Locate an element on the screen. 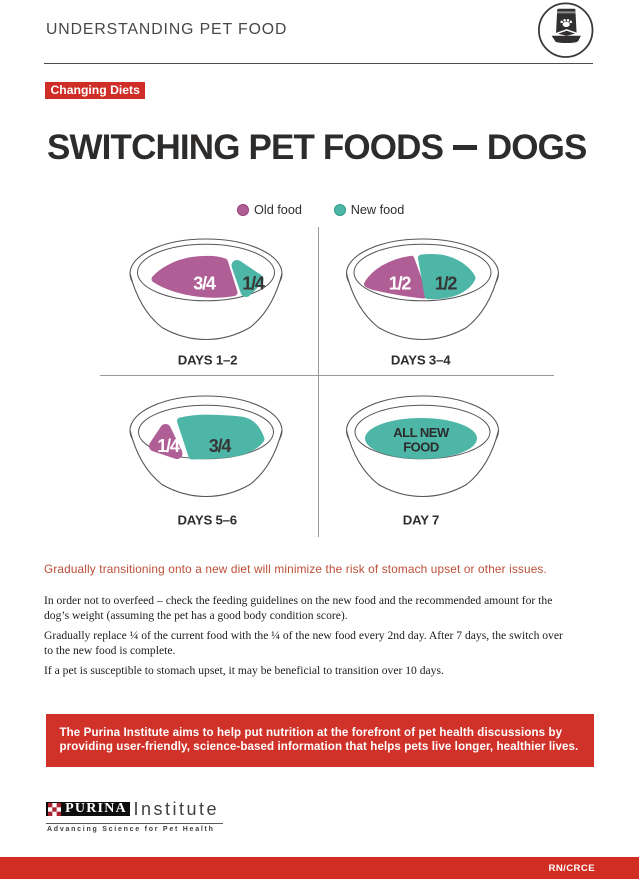  svg-text: DAYS 1–2 is located at coordinates (208, 359).